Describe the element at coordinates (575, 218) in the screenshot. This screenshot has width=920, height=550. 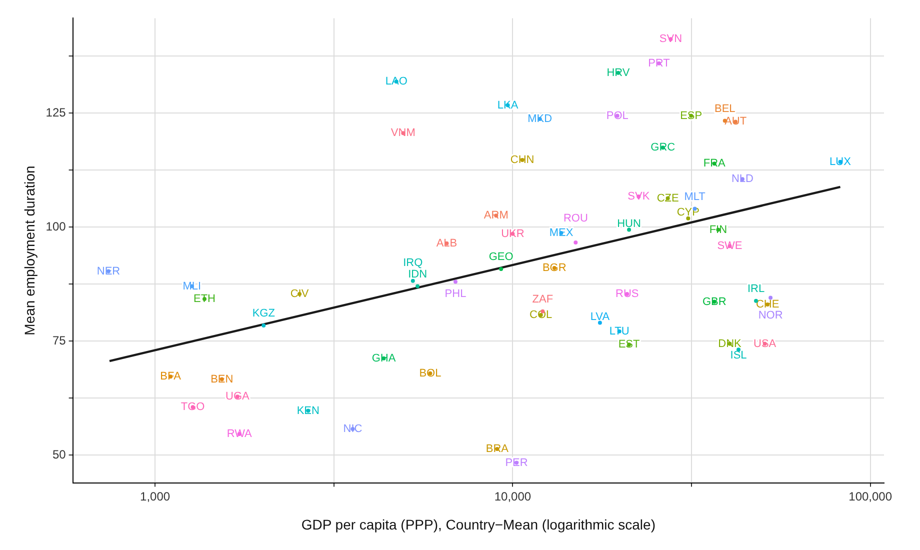
I see `series-label: ROU` at that location.